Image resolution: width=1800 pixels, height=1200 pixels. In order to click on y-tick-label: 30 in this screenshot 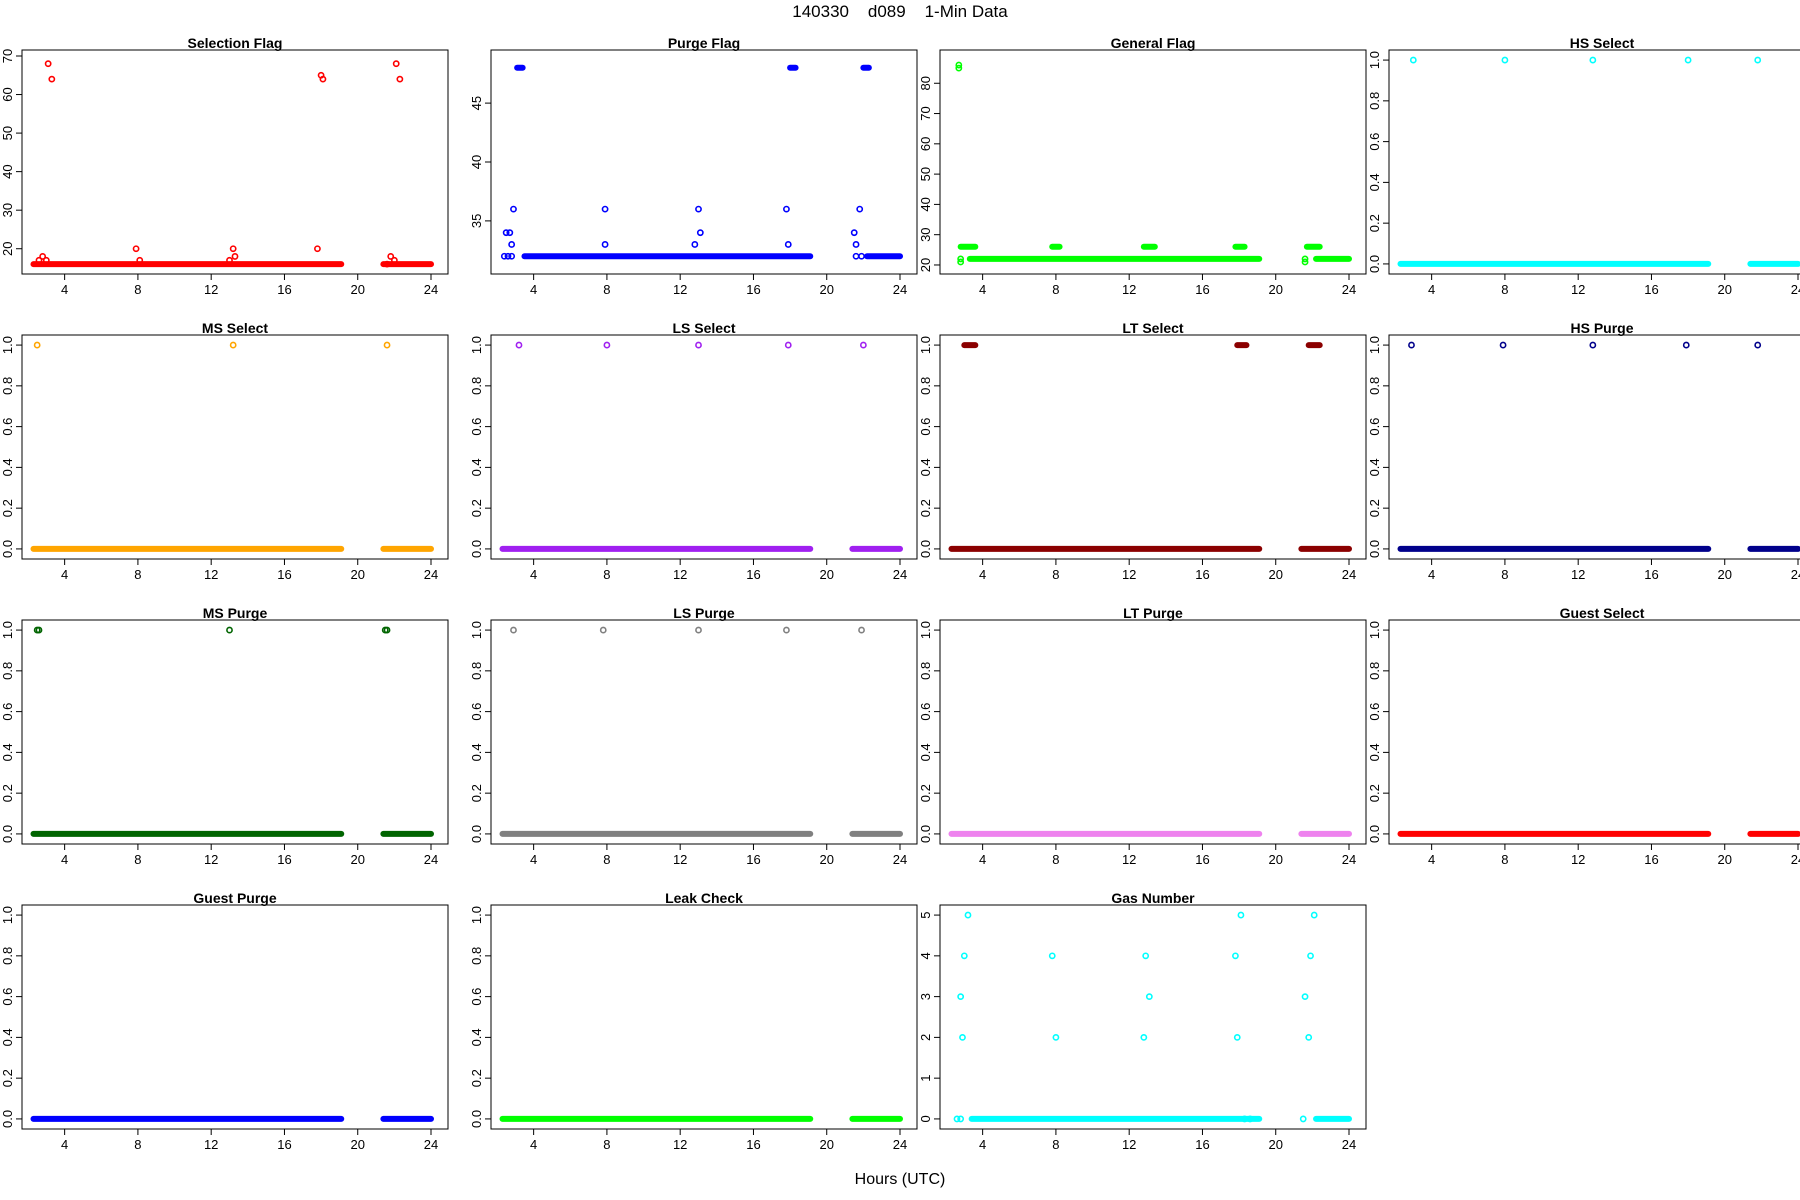, I will do `click(7, 210)`.